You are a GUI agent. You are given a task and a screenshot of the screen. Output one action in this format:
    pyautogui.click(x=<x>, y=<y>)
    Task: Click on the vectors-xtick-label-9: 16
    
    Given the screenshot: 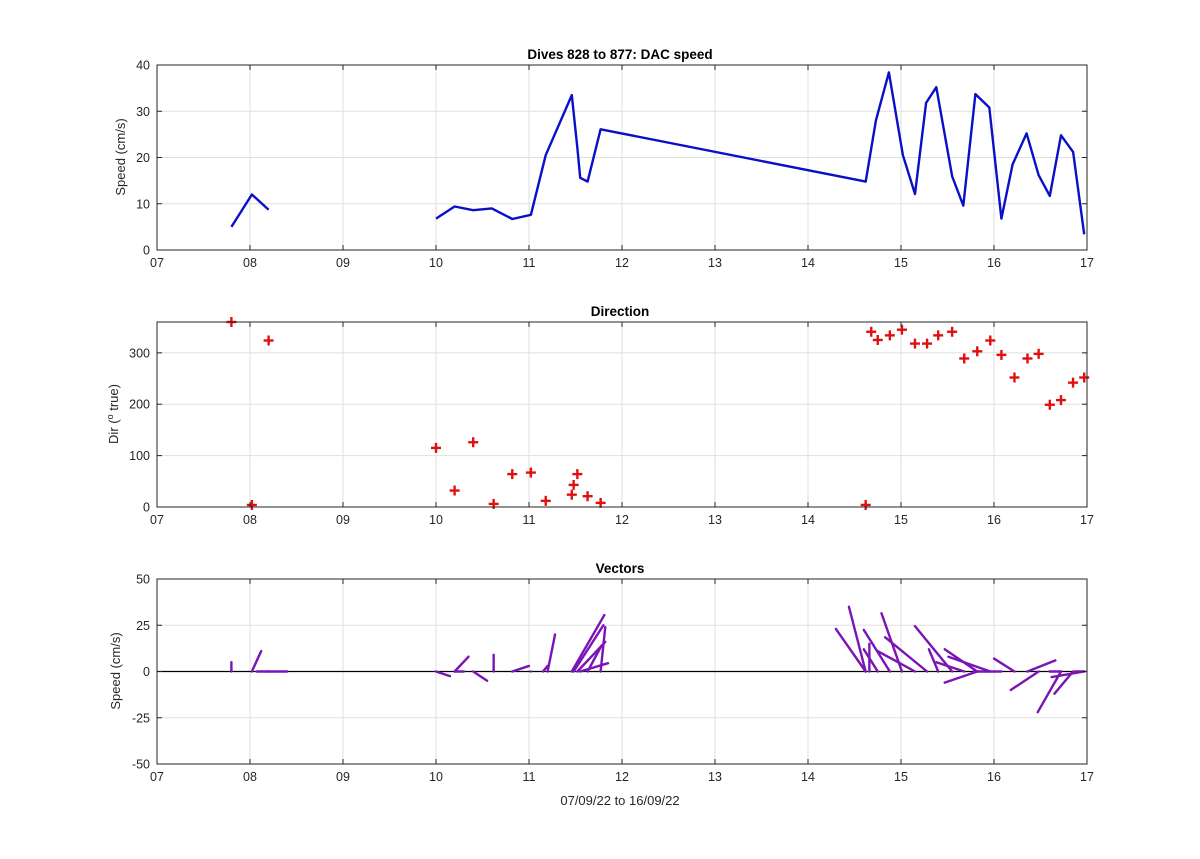 What is the action you would take?
    pyautogui.click(x=994, y=777)
    